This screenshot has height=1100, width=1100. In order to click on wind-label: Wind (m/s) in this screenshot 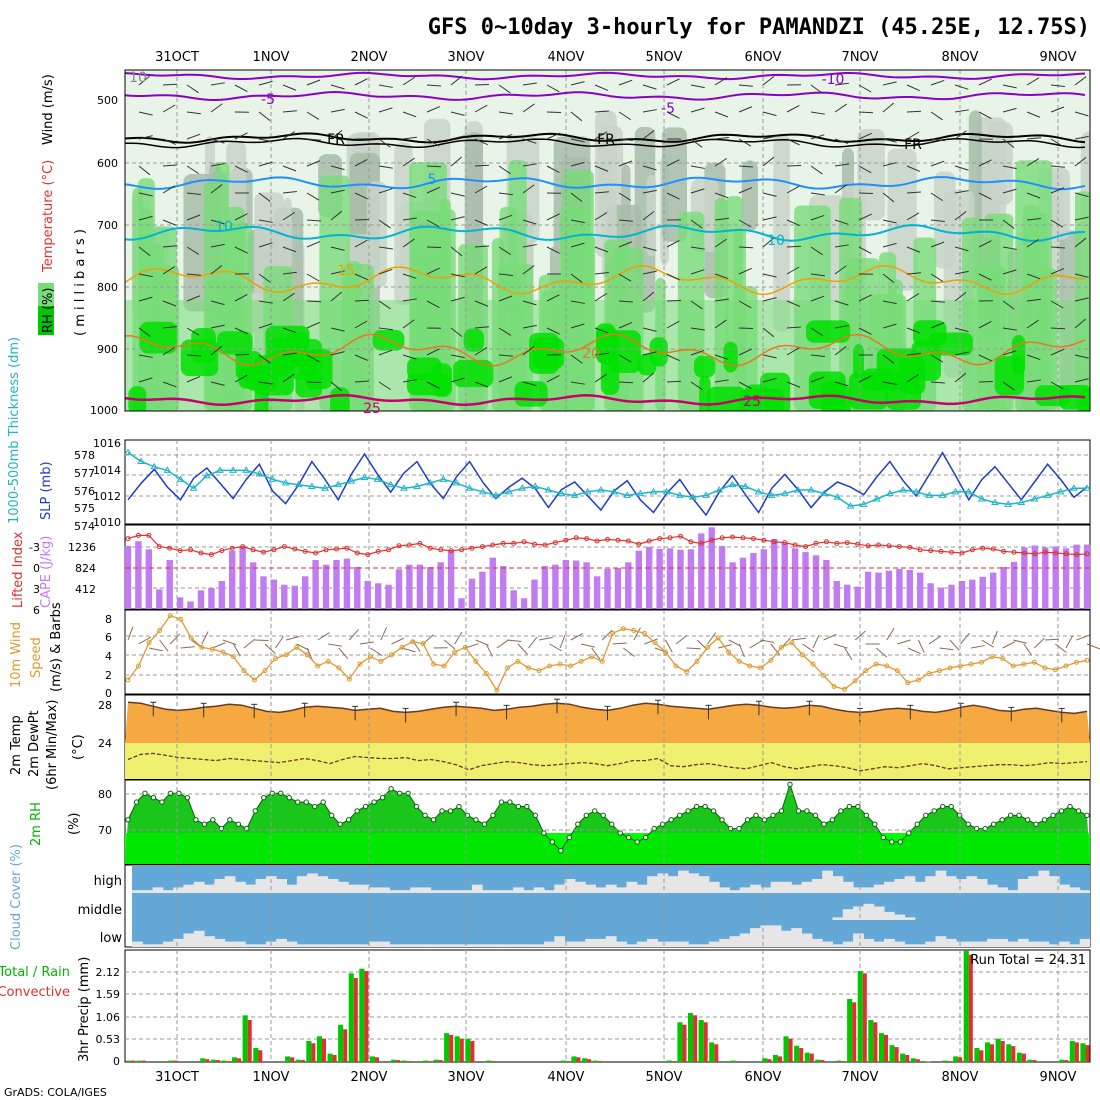, I will do `click(48, 109)`.